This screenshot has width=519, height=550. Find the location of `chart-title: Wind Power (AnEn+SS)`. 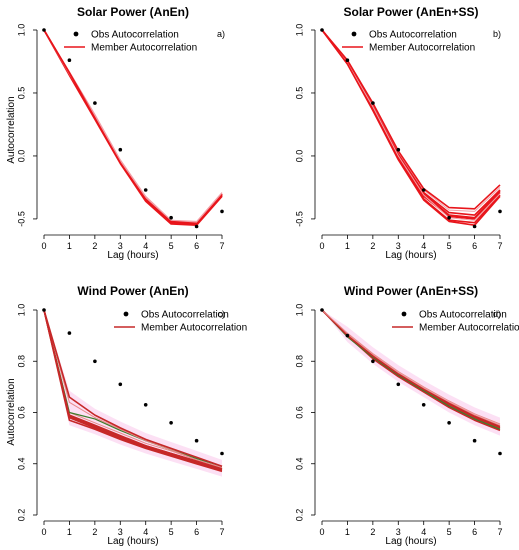

chart-title: Wind Power (AnEn+SS) is located at coordinates (411, 291).